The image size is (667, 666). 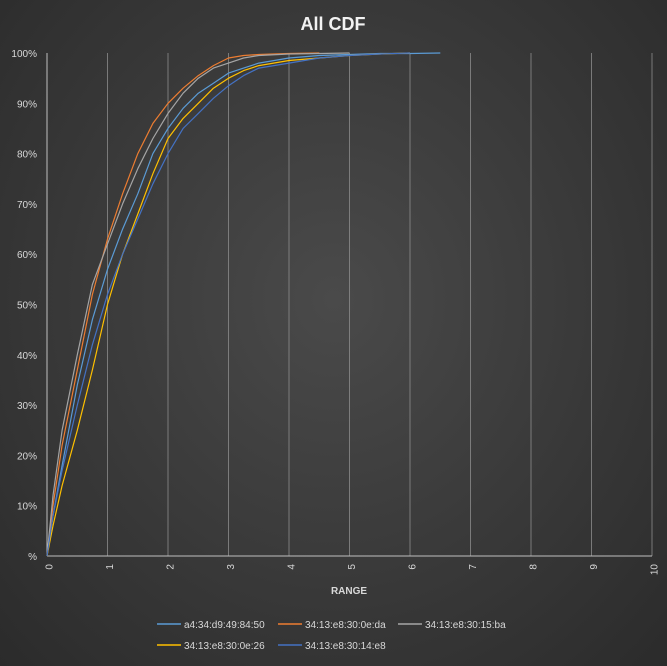 What do you see at coordinates (27, 104) in the screenshot?
I see `y-tick-label: 90%` at bounding box center [27, 104].